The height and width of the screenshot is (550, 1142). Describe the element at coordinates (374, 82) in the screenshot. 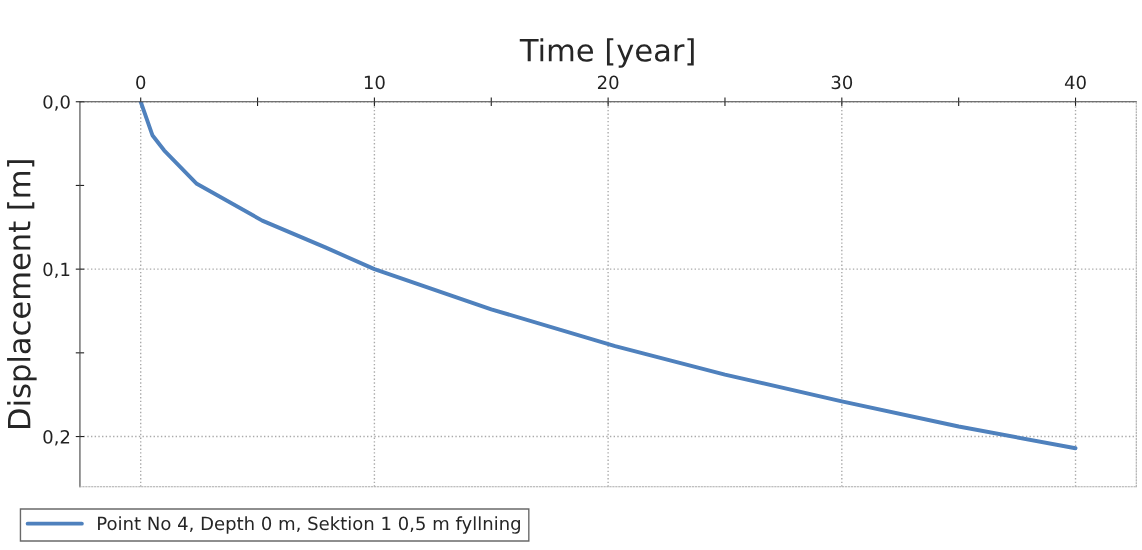

I see `x-tick-label: 10` at that location.